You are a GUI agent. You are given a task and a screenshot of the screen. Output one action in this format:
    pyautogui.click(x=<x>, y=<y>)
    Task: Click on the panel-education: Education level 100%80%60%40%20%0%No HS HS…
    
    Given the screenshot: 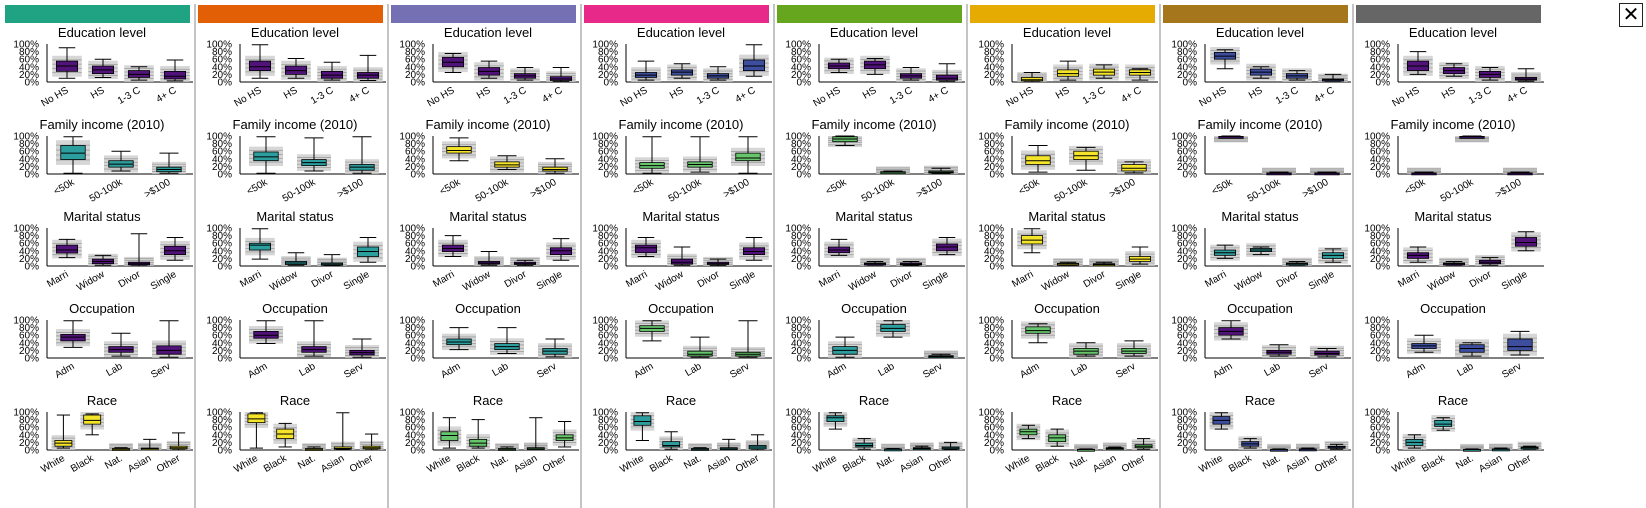 What is the action you would take?
    pyautogui.click(x=103, y=67)
    